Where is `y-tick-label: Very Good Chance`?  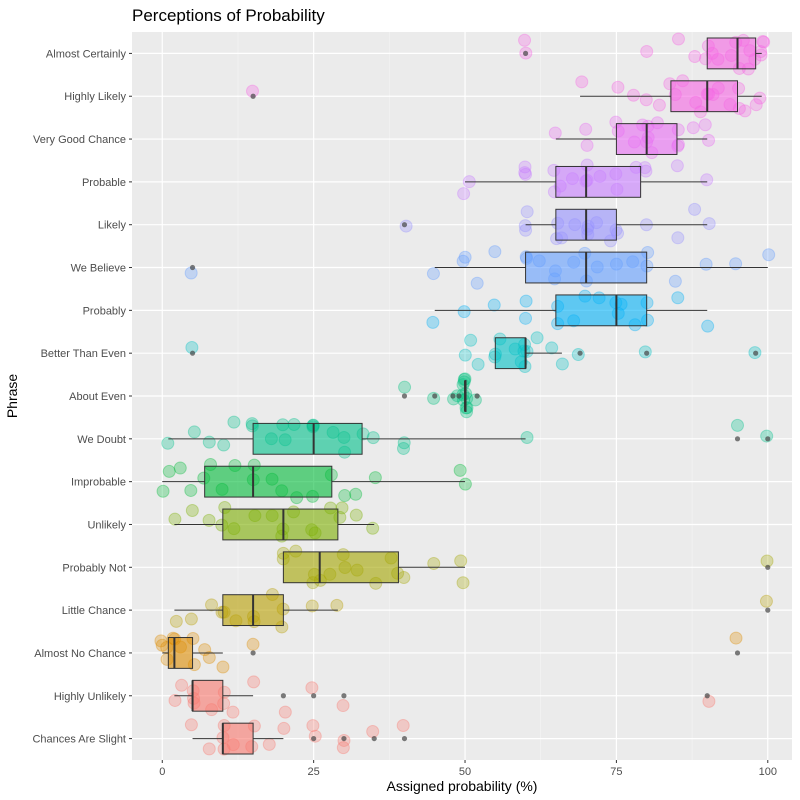 y-tick-label: Very Good Chance is located at coordinates (79, 140).